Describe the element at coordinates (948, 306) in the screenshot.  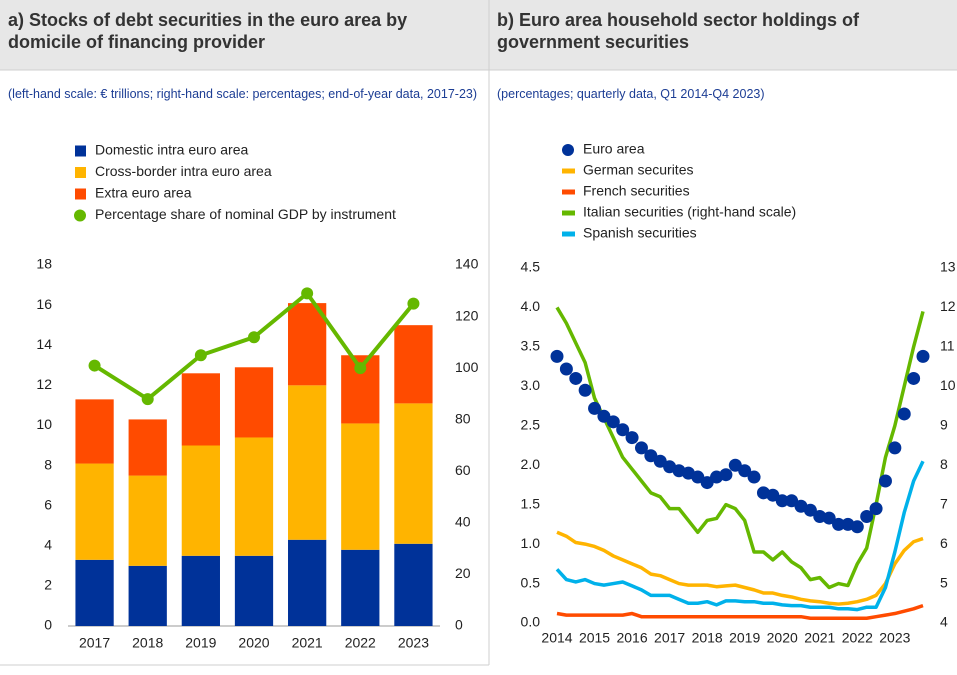
I see `y2-tick-label: 12` at that location.